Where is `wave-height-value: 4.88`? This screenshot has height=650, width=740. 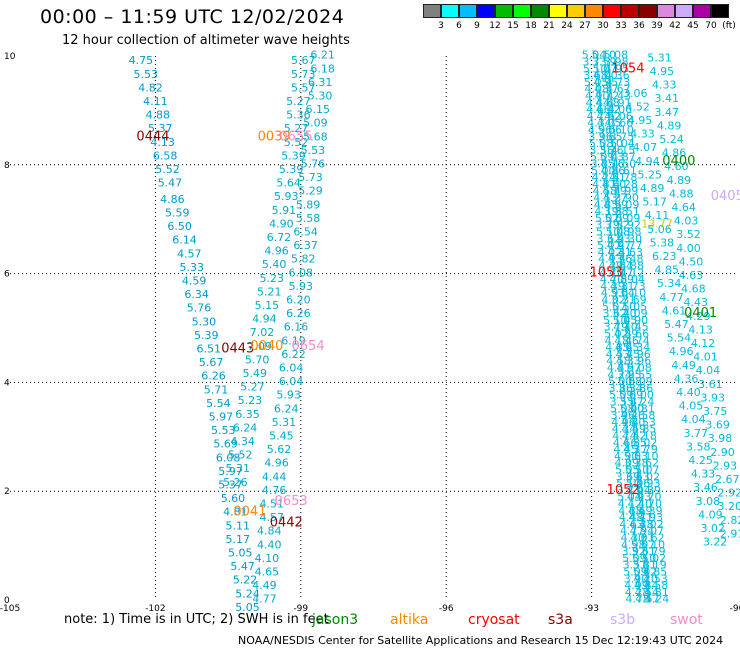 wave-height-value: 4.88 is located at coordinates (681, 193).